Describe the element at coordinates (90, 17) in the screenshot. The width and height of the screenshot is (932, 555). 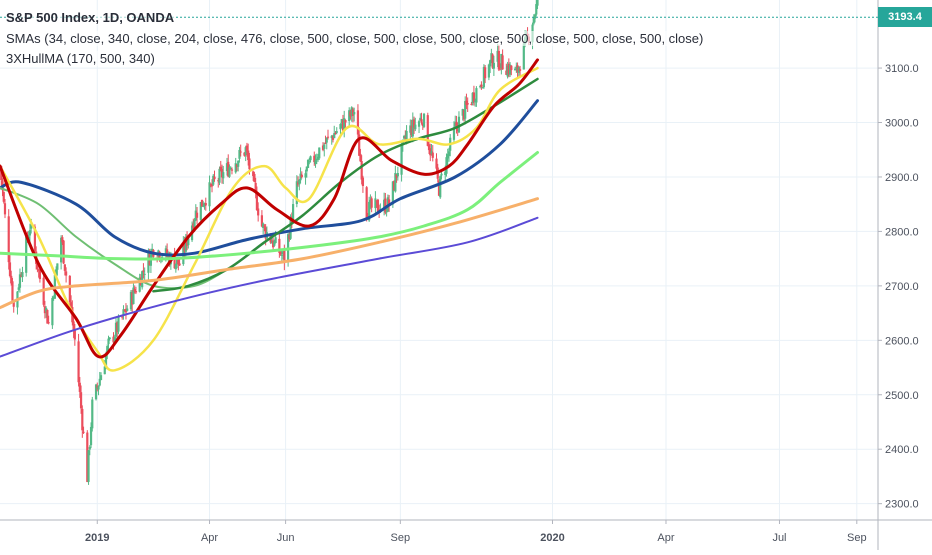
I see `legend-title: S&P 500 Index, 1D, OANDA` at that location.